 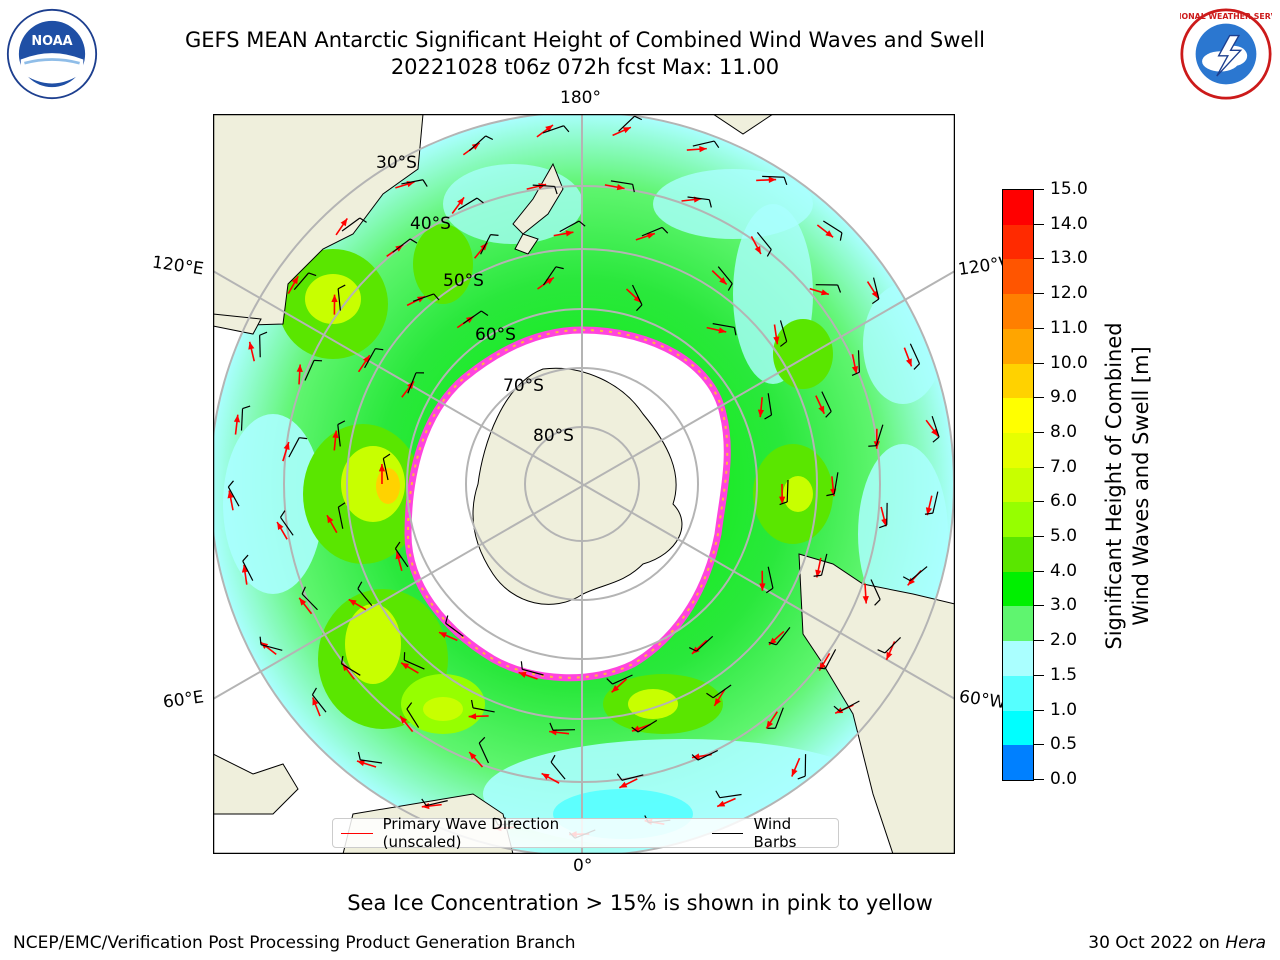 I want to click on colorbar-tick-label: 1.0, so click(x=1064, y=709).